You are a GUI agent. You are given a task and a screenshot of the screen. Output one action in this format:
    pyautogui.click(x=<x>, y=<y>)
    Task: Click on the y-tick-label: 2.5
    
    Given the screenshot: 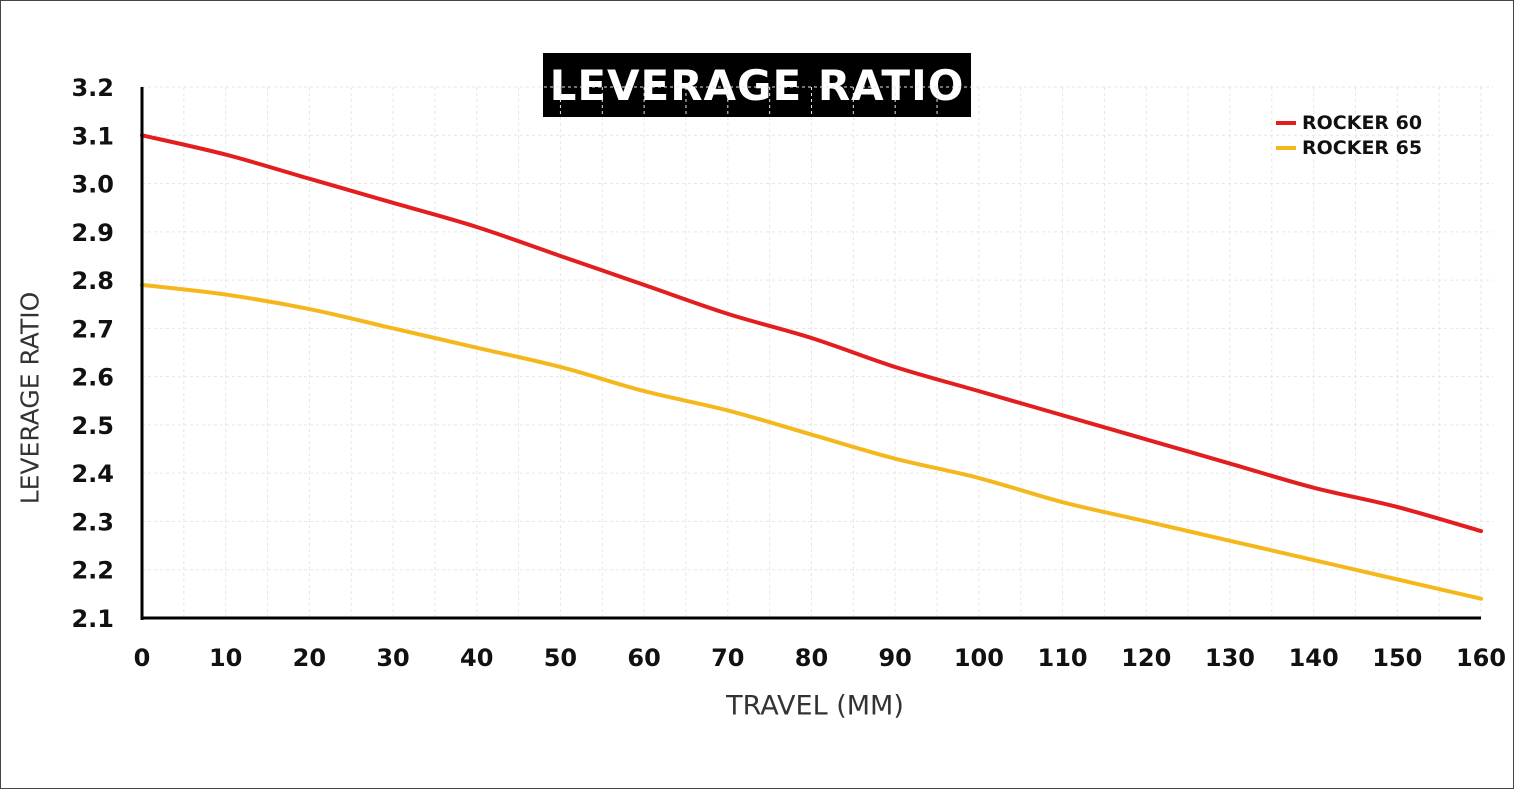 What is the action you would take?
    pyautogui.click(x=92, y=426)
    